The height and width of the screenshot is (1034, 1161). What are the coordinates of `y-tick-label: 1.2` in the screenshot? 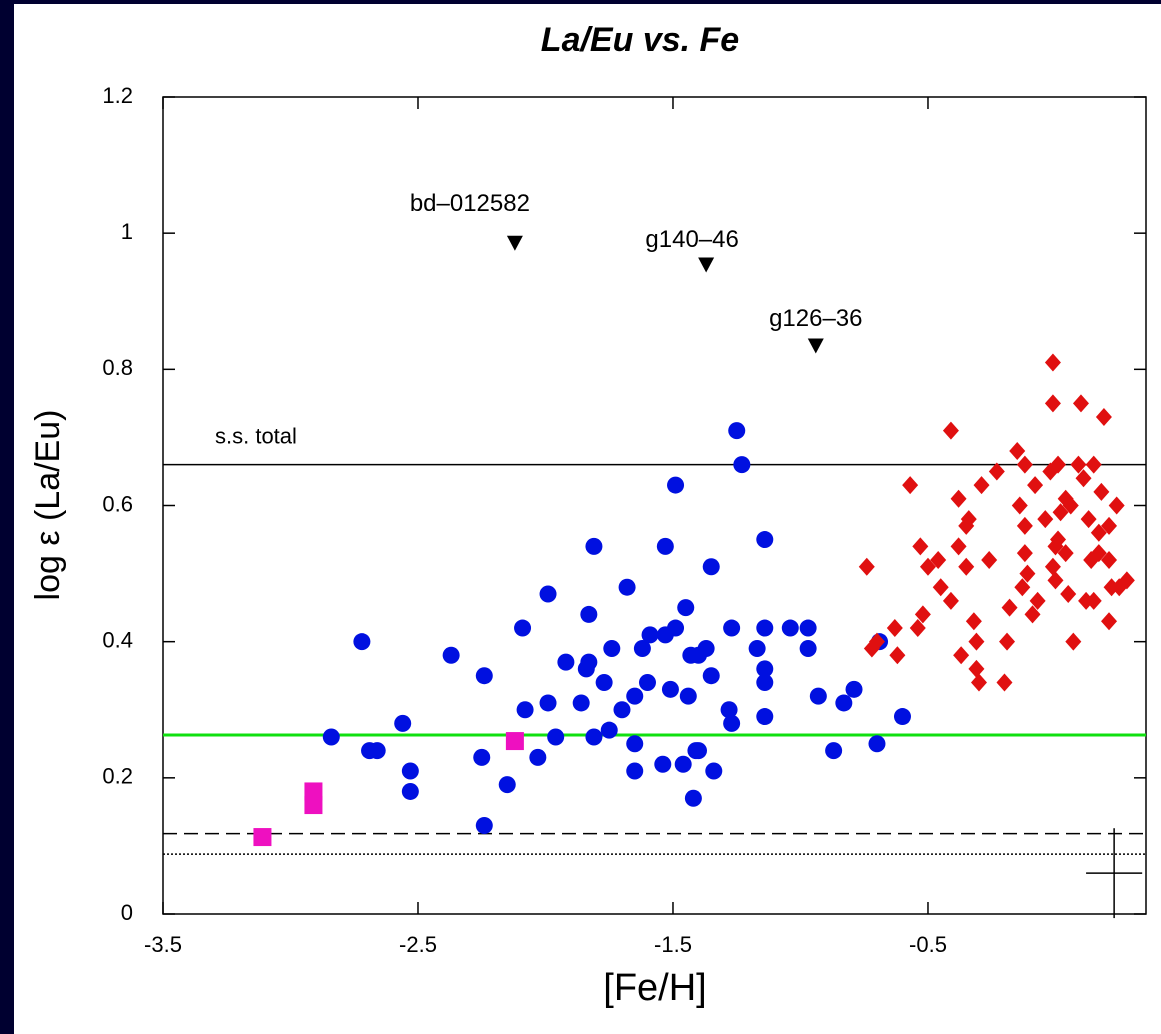 It's located at (117, 95).